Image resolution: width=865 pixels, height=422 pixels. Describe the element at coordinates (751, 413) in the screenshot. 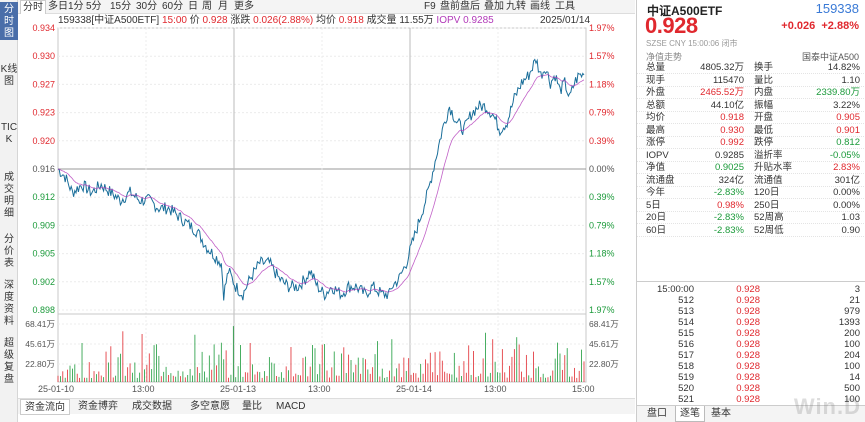

I see `quote-tabs: 盘口 逐笔 基本` at that location.